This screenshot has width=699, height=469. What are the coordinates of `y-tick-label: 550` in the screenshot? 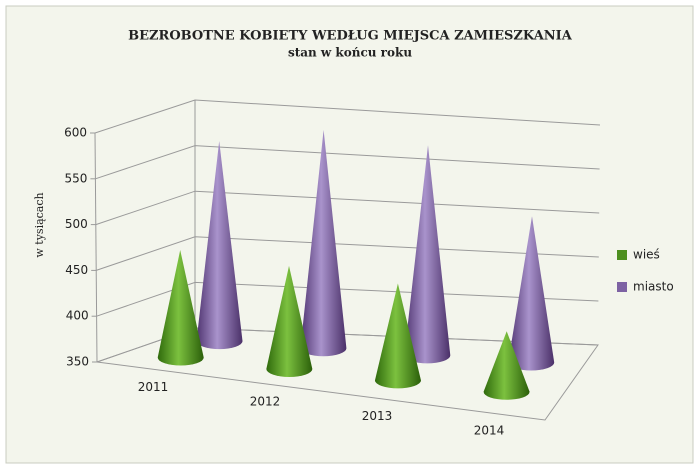 It's located at (75, 178).